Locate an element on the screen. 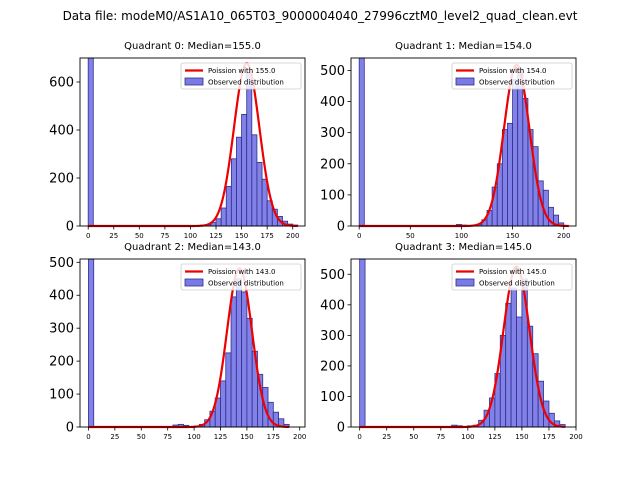  quadrant-0-legend-box is located at coordinates (241, 76).